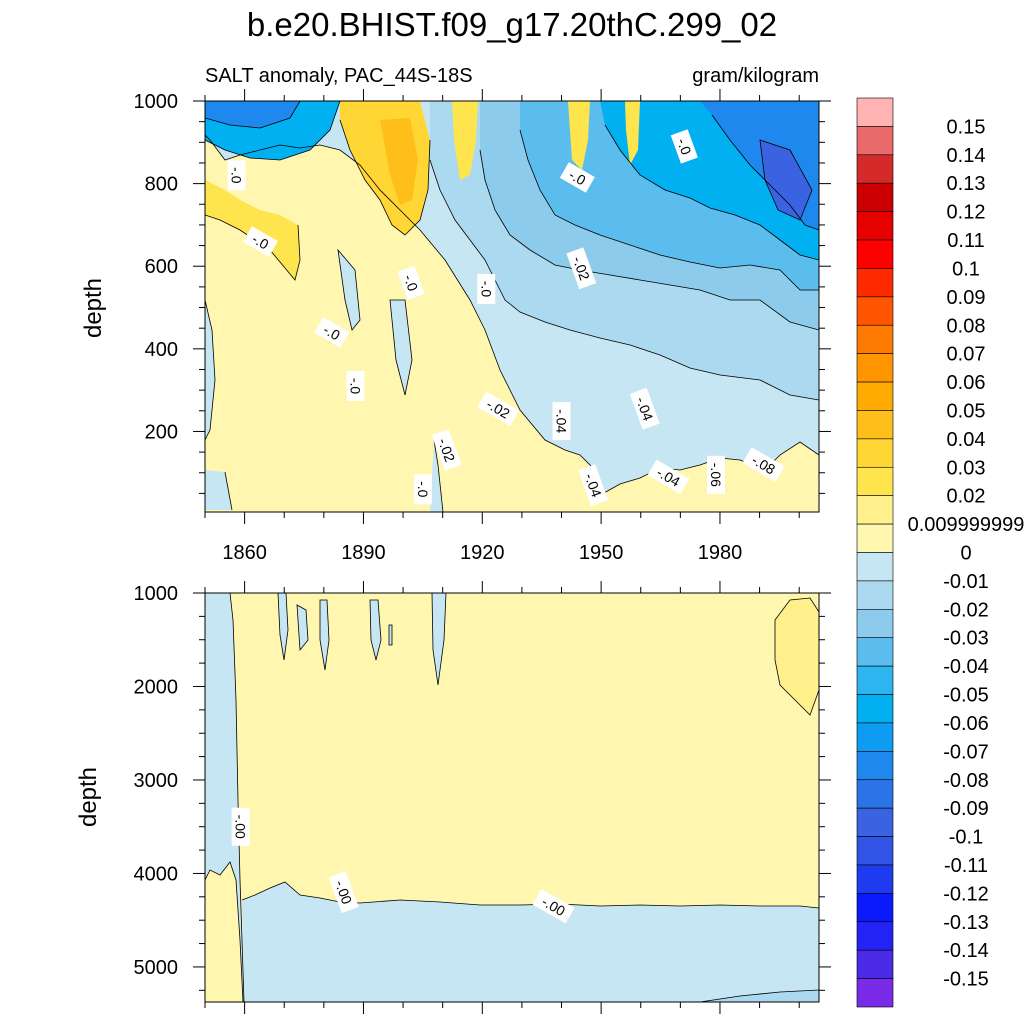  Describe the element at coordinates (156, 102) in the screenshot. I see `upper-ytick-label: 1000` at that location.